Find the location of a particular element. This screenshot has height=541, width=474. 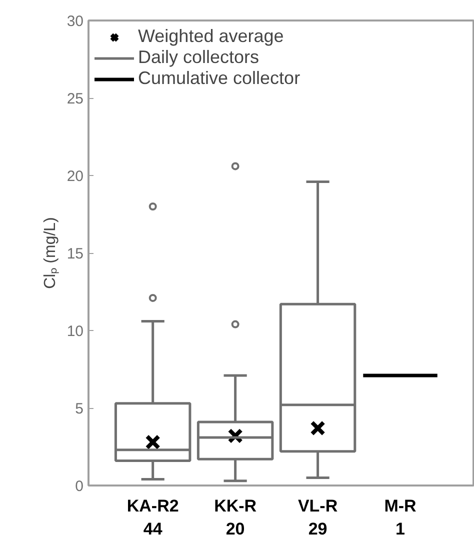

y-tick-label: 0 is located at coordinates (79, 486).